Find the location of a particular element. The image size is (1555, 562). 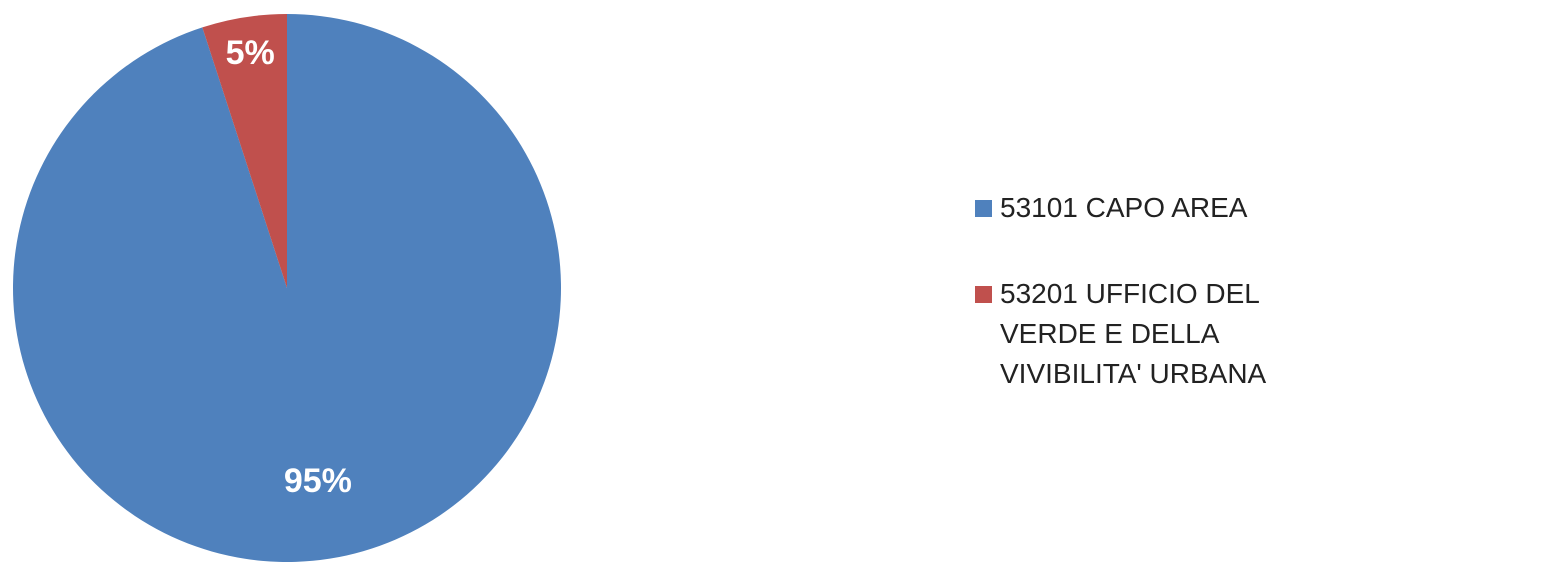

pie-slice is located at coordinates (244, 151).